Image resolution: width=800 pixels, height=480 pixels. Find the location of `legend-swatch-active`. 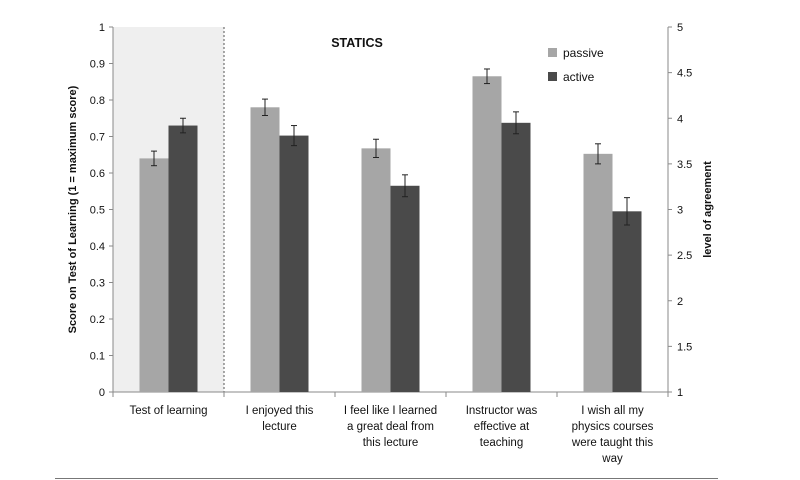

legend-swatch-active is located at coordinates (552, 76).